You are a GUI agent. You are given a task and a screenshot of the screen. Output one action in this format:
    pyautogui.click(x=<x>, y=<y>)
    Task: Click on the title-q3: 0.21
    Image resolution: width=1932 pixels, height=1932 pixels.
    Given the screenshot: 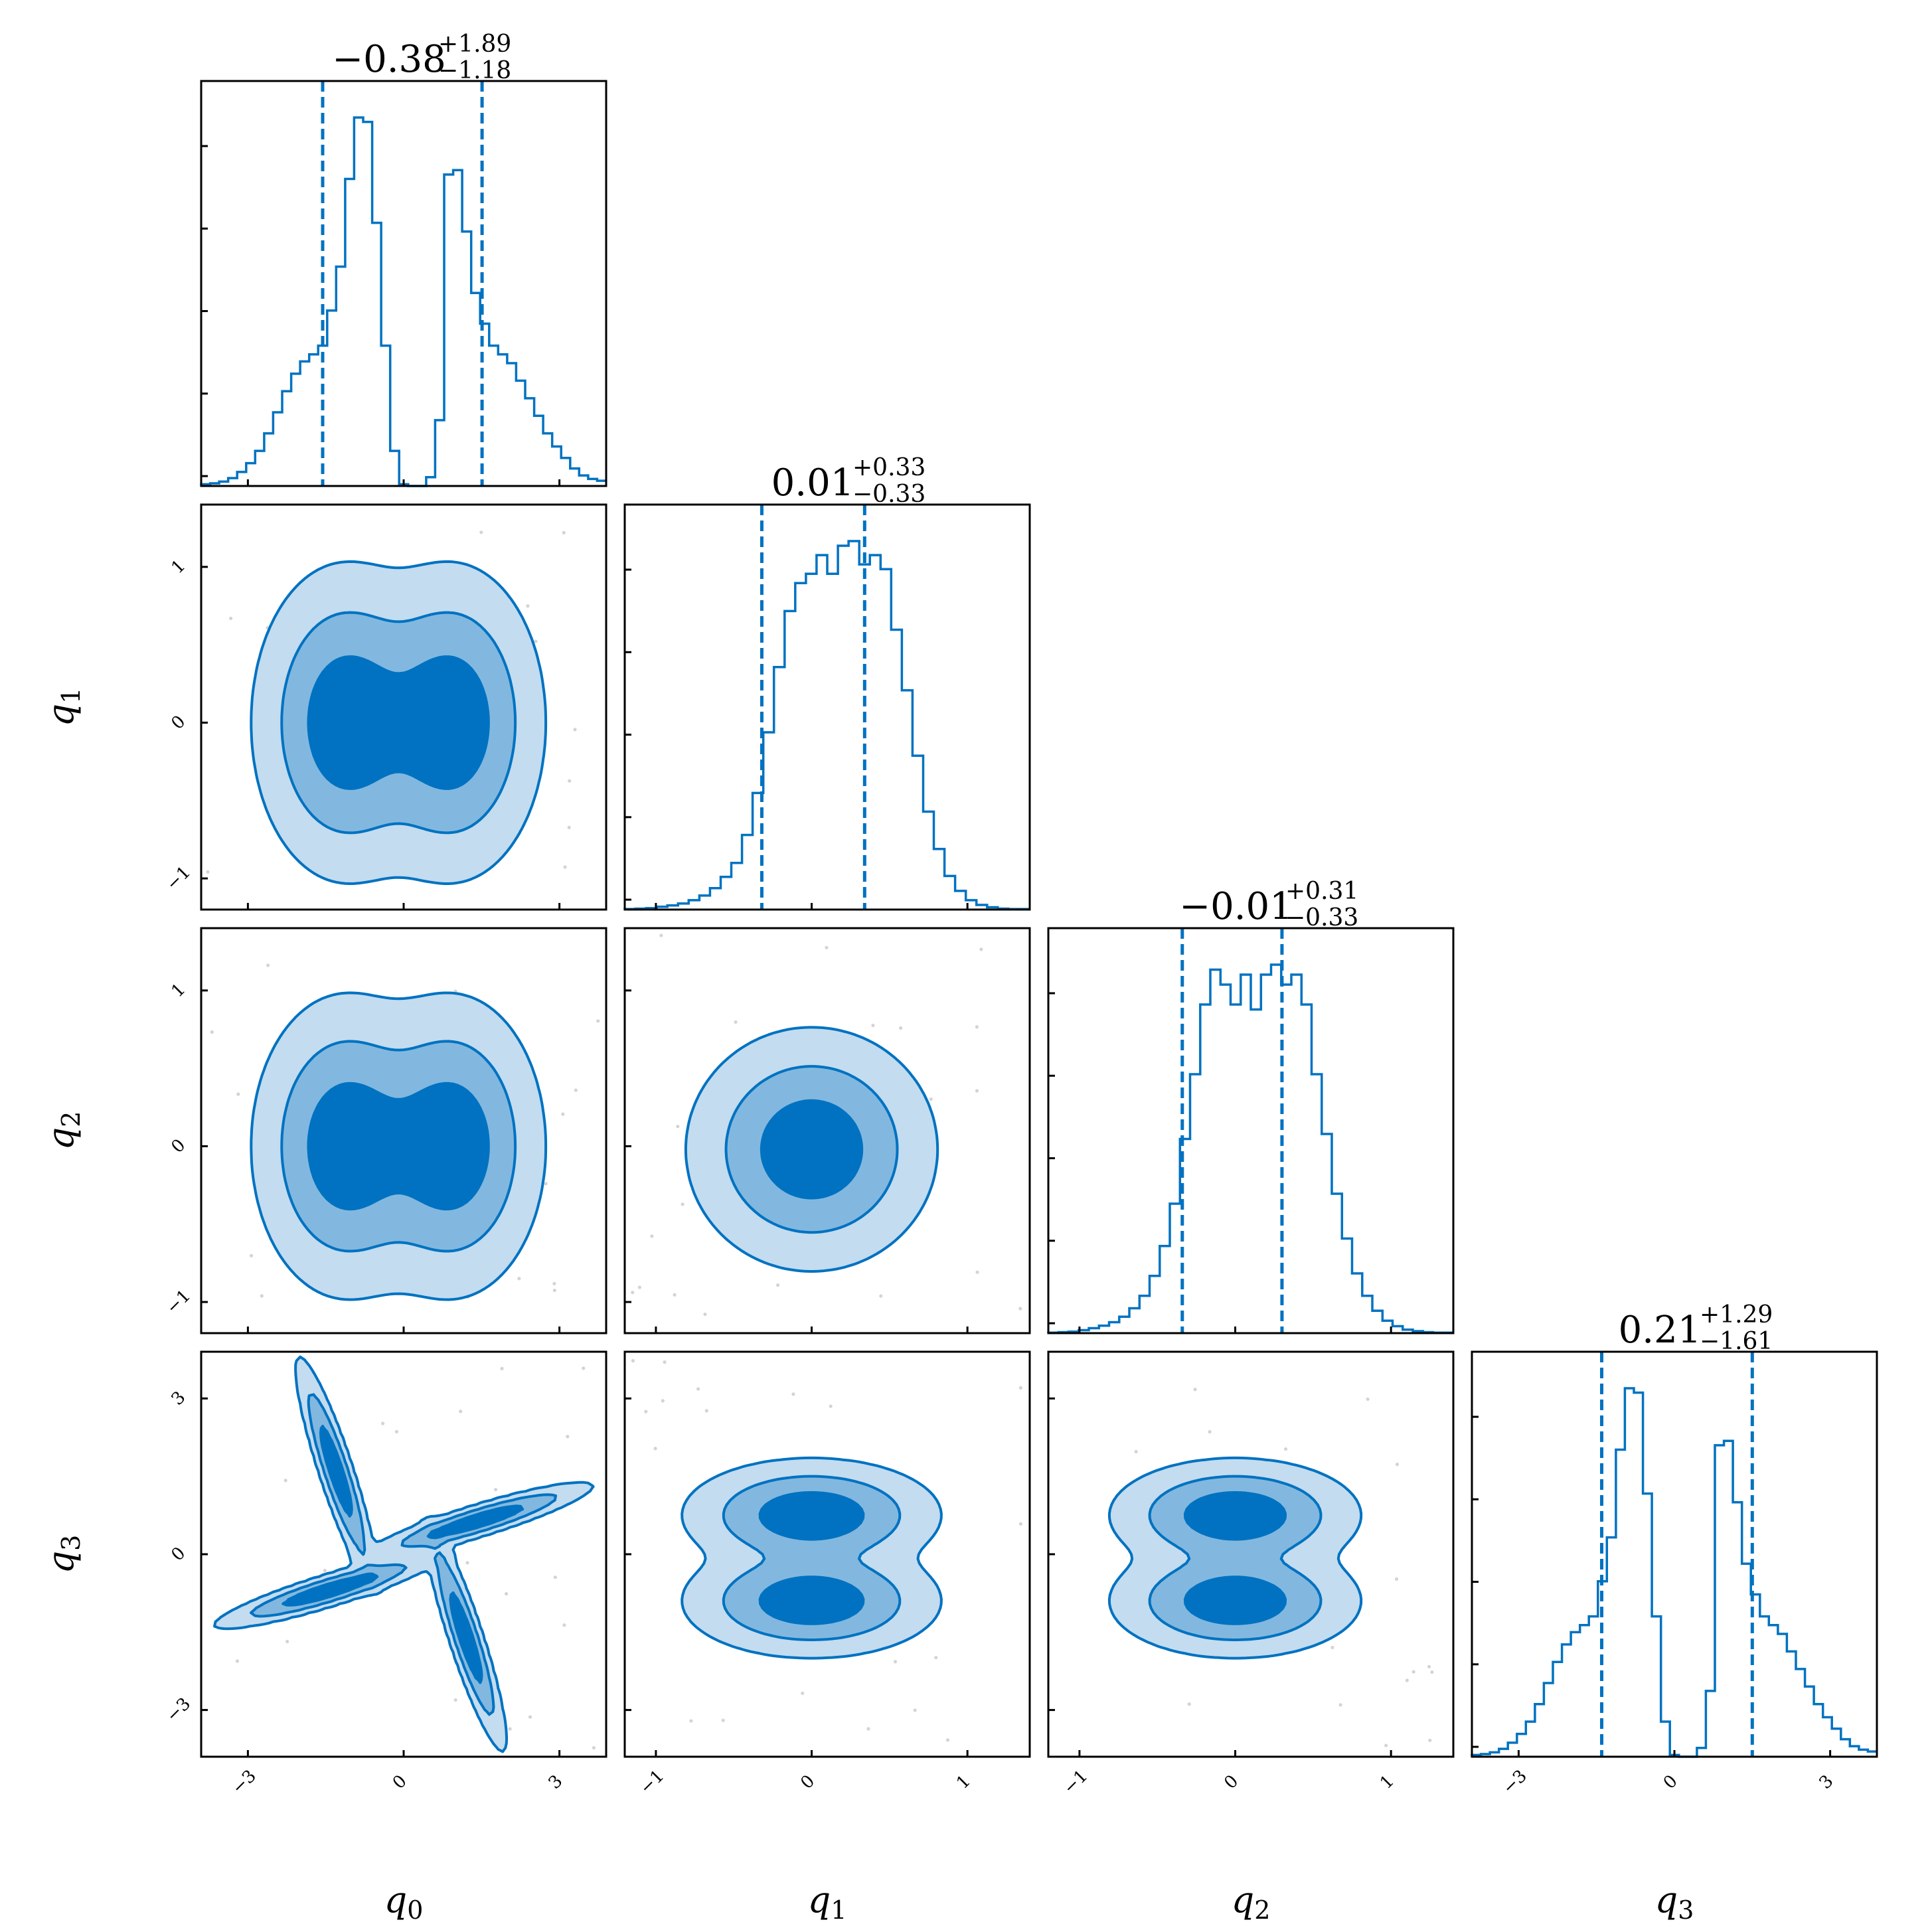 What is the action you would take?
    pyautogui.click(x=1660, y=1330)
    